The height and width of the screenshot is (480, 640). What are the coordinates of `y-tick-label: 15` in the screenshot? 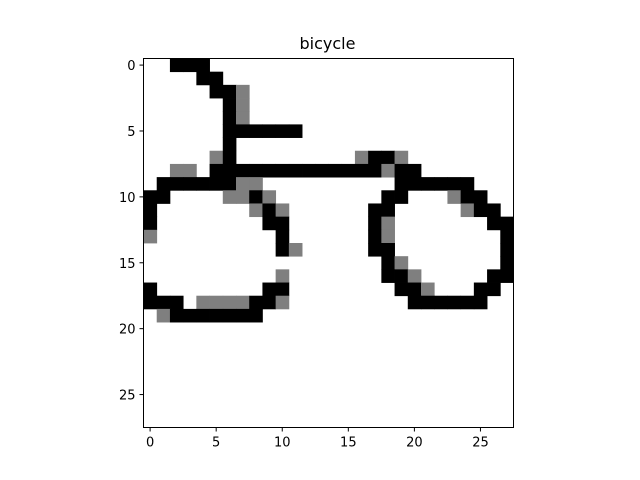 It's located at (127, 264).